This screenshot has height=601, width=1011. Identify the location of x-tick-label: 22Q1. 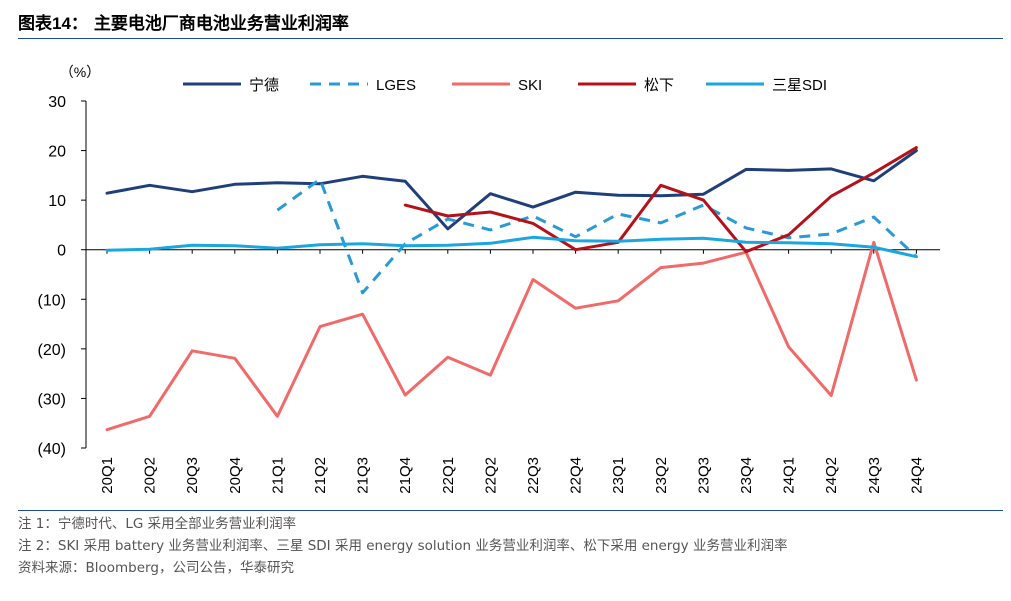
(448, 475).